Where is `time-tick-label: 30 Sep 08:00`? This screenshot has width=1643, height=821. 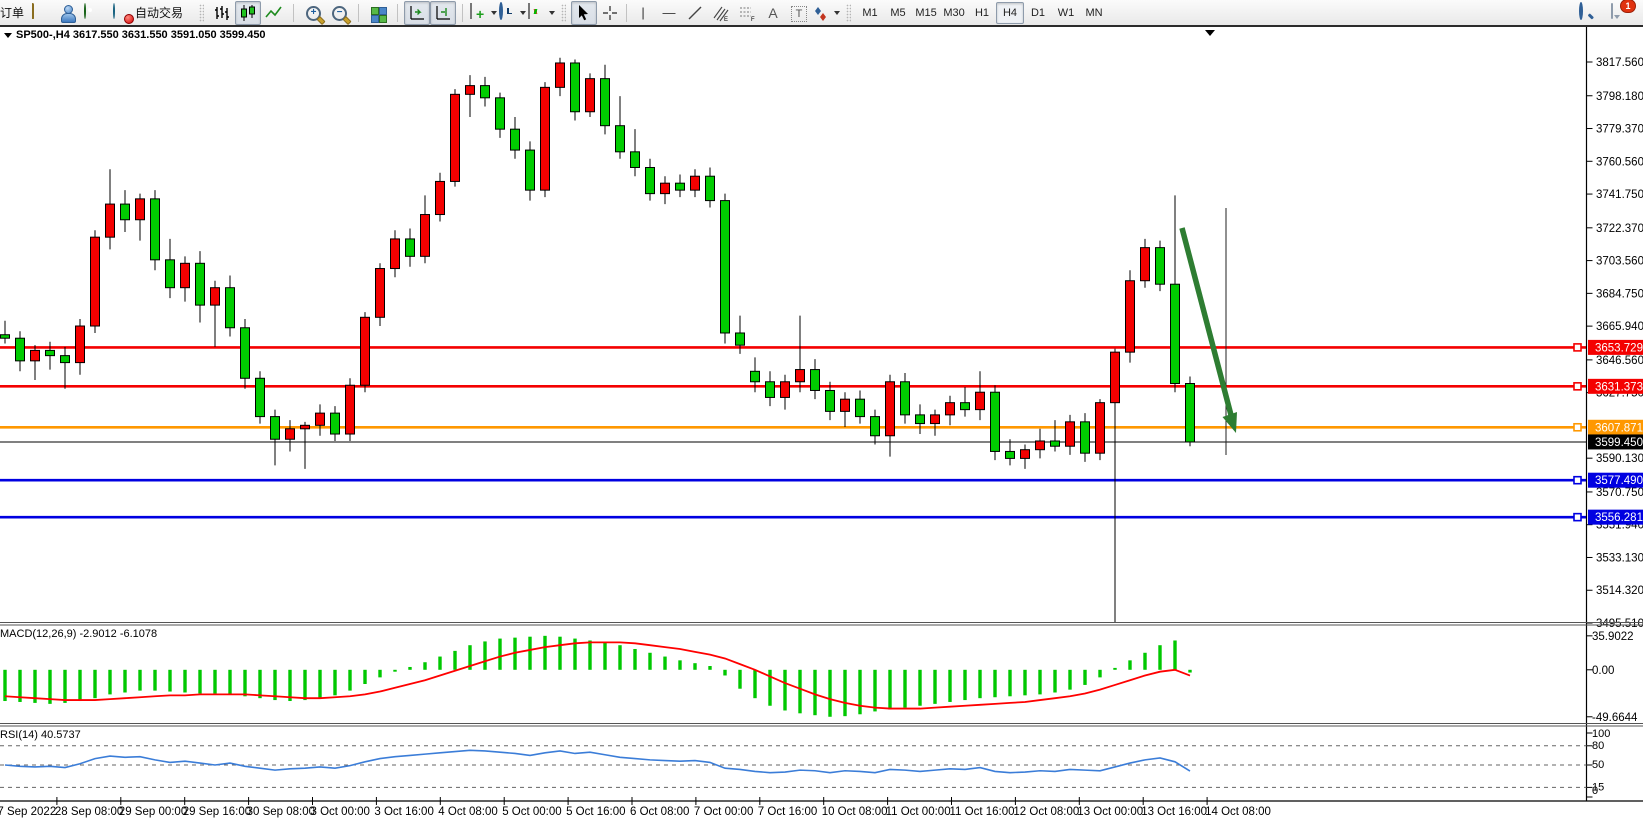 time-tick-label: 30 Sep 08:00 is located at coordinates (281, 812).